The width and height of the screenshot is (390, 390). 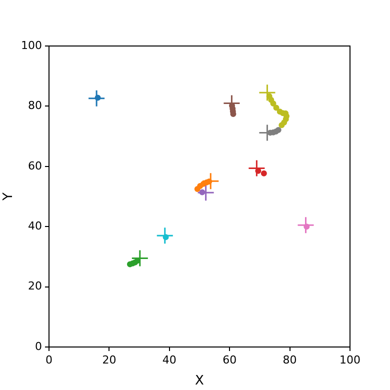 I want to click on y-tick-label: 40, so click(x=35, y=225).